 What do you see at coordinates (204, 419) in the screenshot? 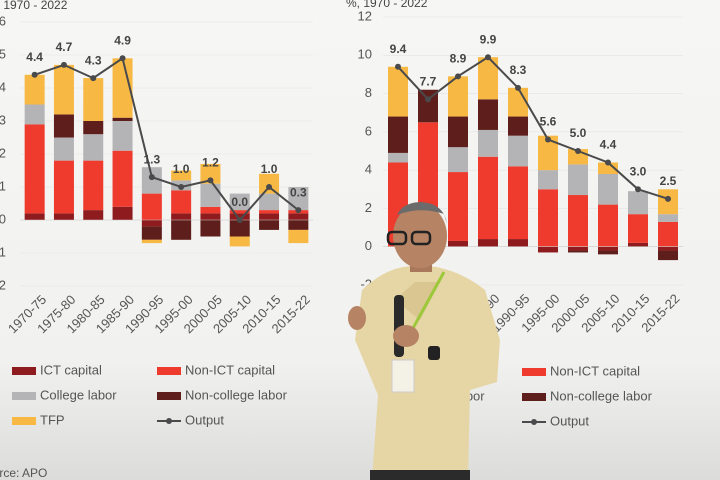
I see `legend-label: Output` at bounding box center [204, 419].